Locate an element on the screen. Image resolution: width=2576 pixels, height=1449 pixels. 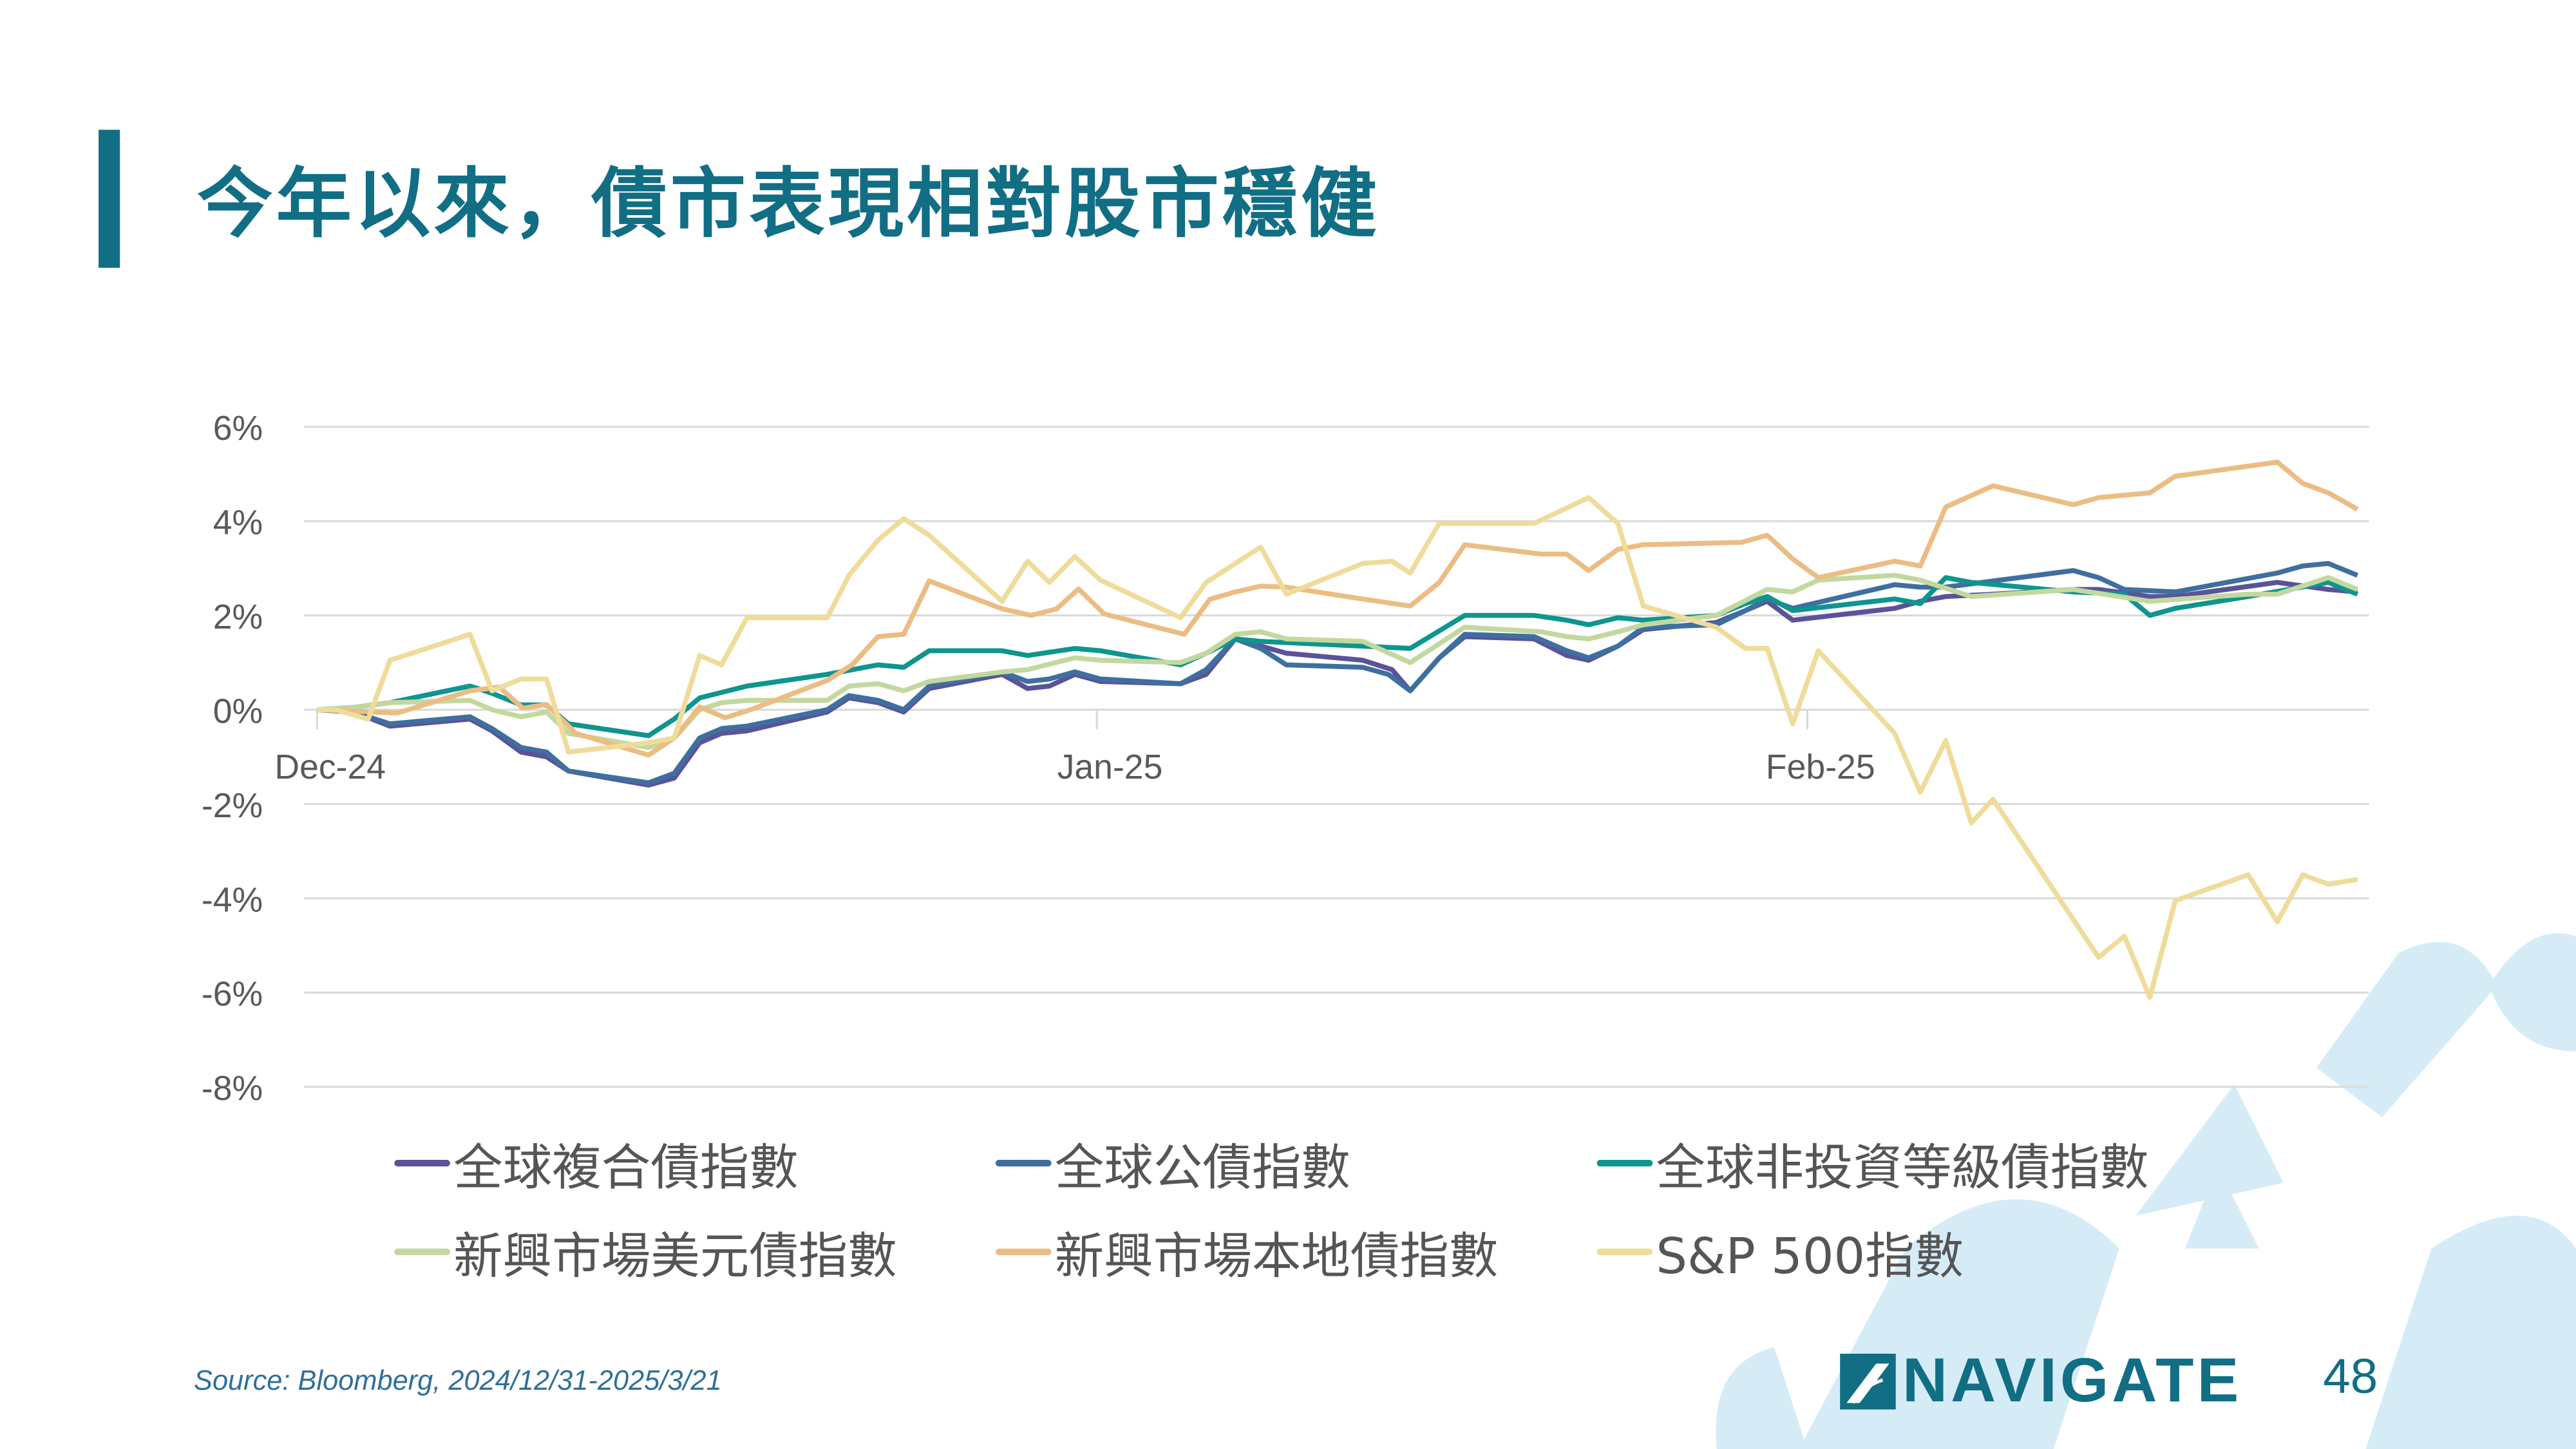
y-tick-label: 6% is located at coordinates (238, 429).